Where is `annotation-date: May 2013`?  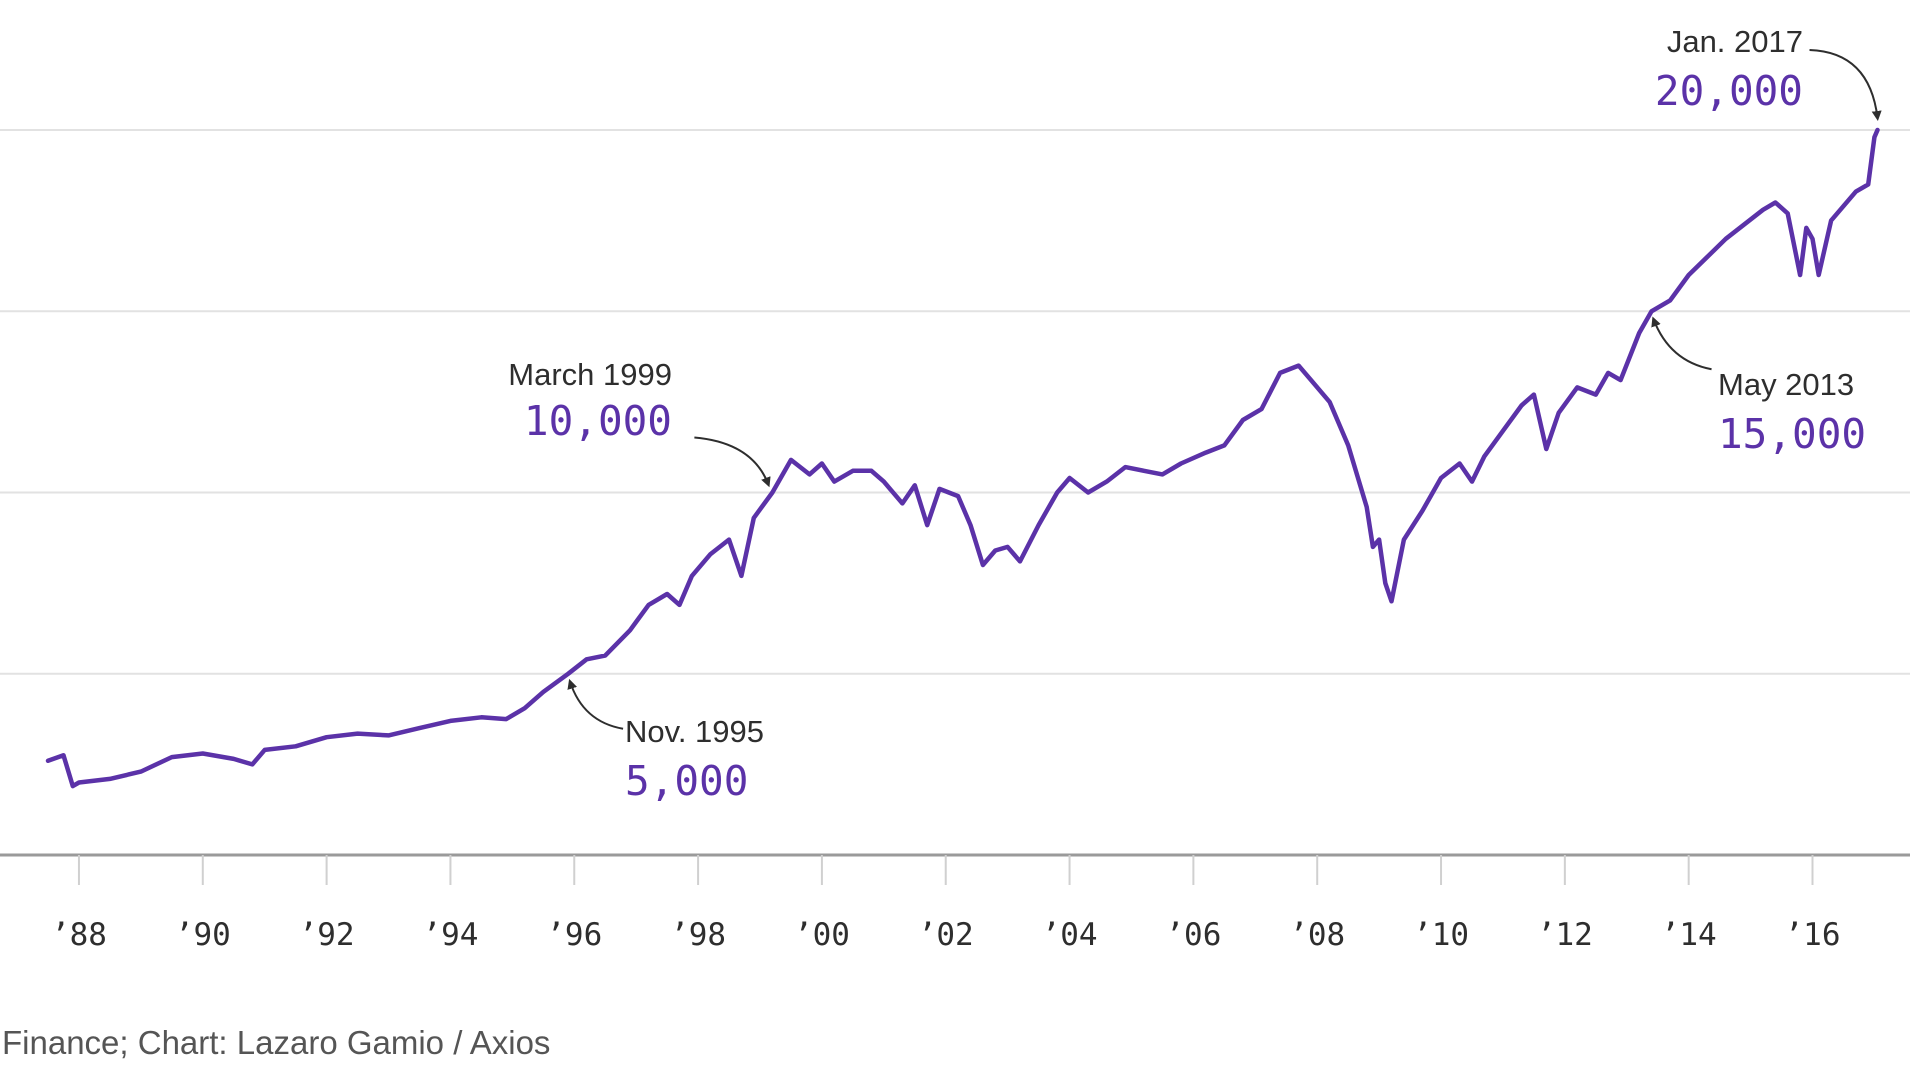 annotation-date: May 2013 is located at coordinates (1786, 384).